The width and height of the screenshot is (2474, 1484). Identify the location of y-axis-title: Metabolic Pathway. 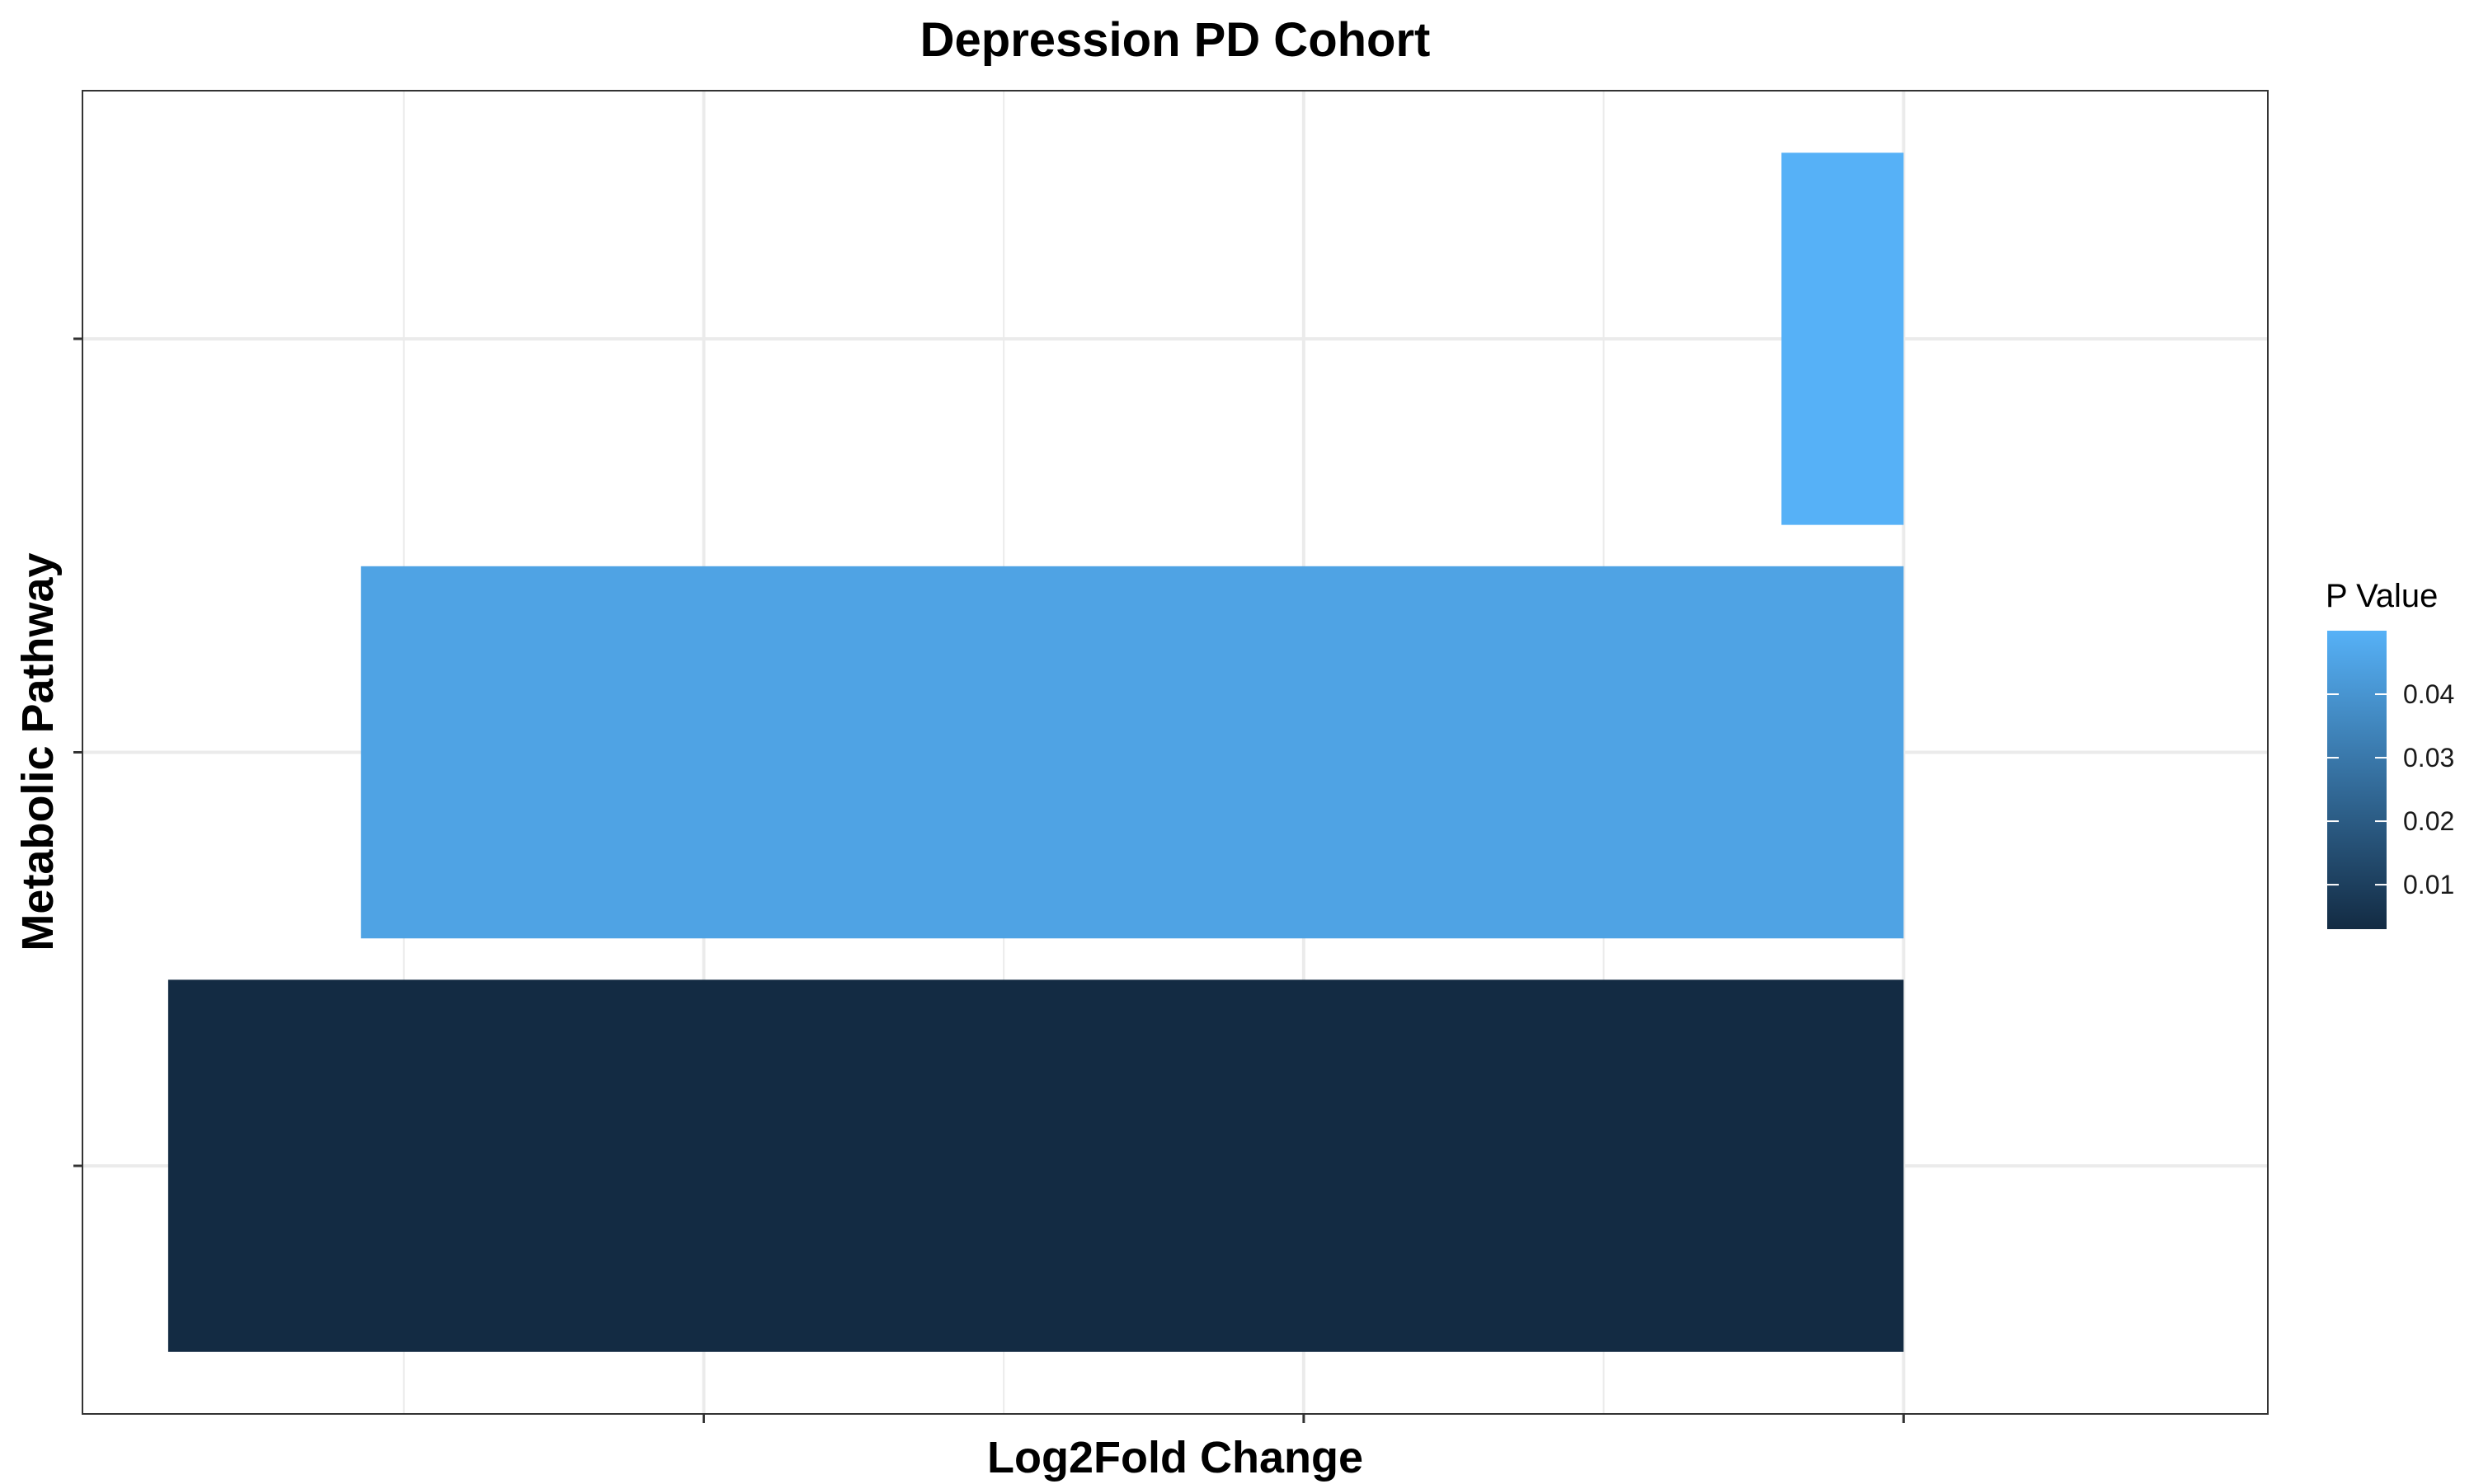
(38, 751).